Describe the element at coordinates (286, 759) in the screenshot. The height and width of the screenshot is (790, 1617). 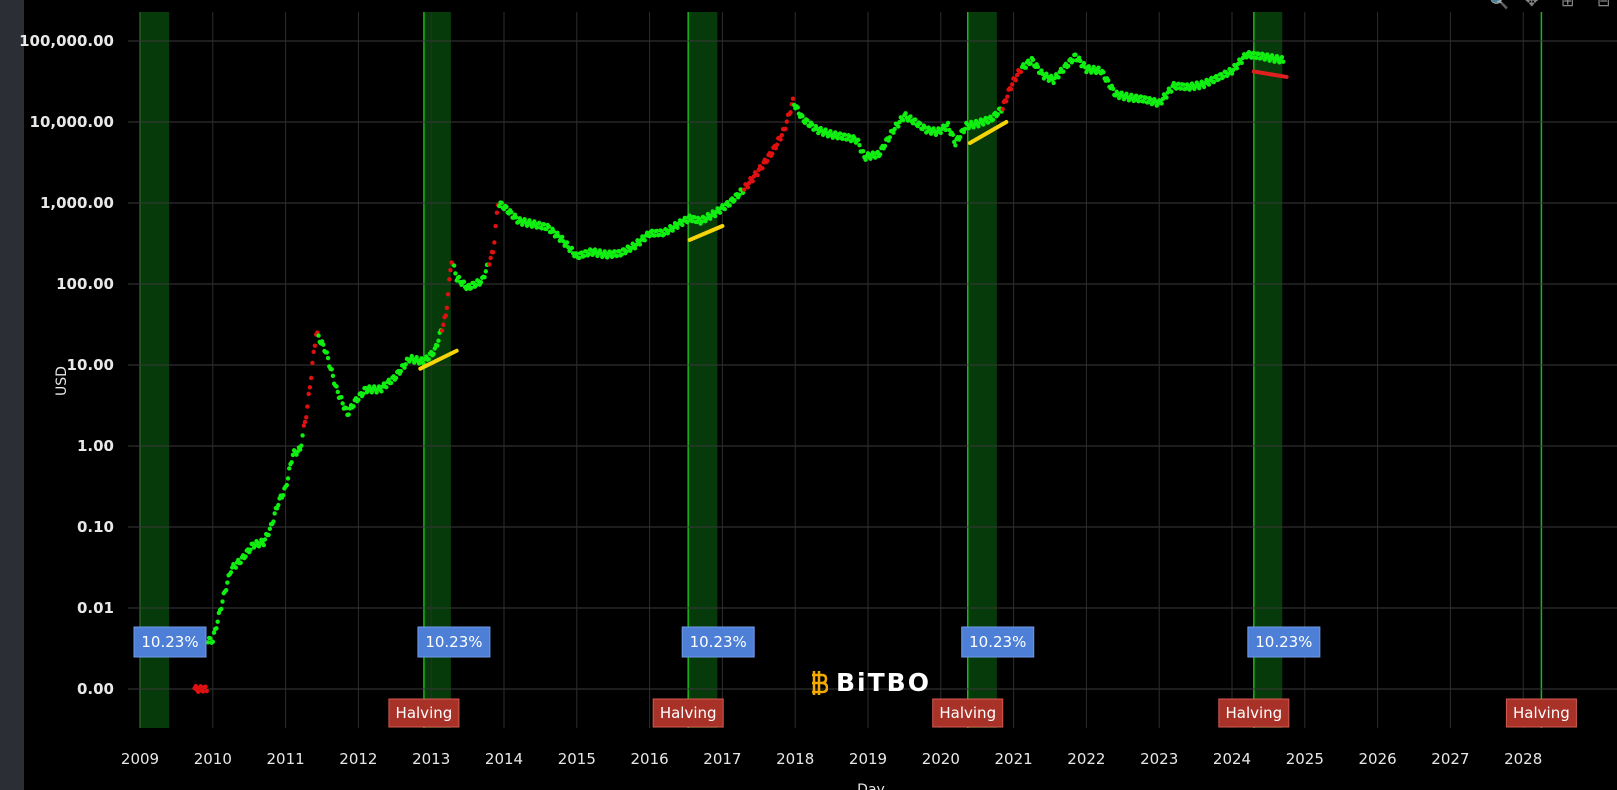
I see `x-tick-label: 2011` at that location.